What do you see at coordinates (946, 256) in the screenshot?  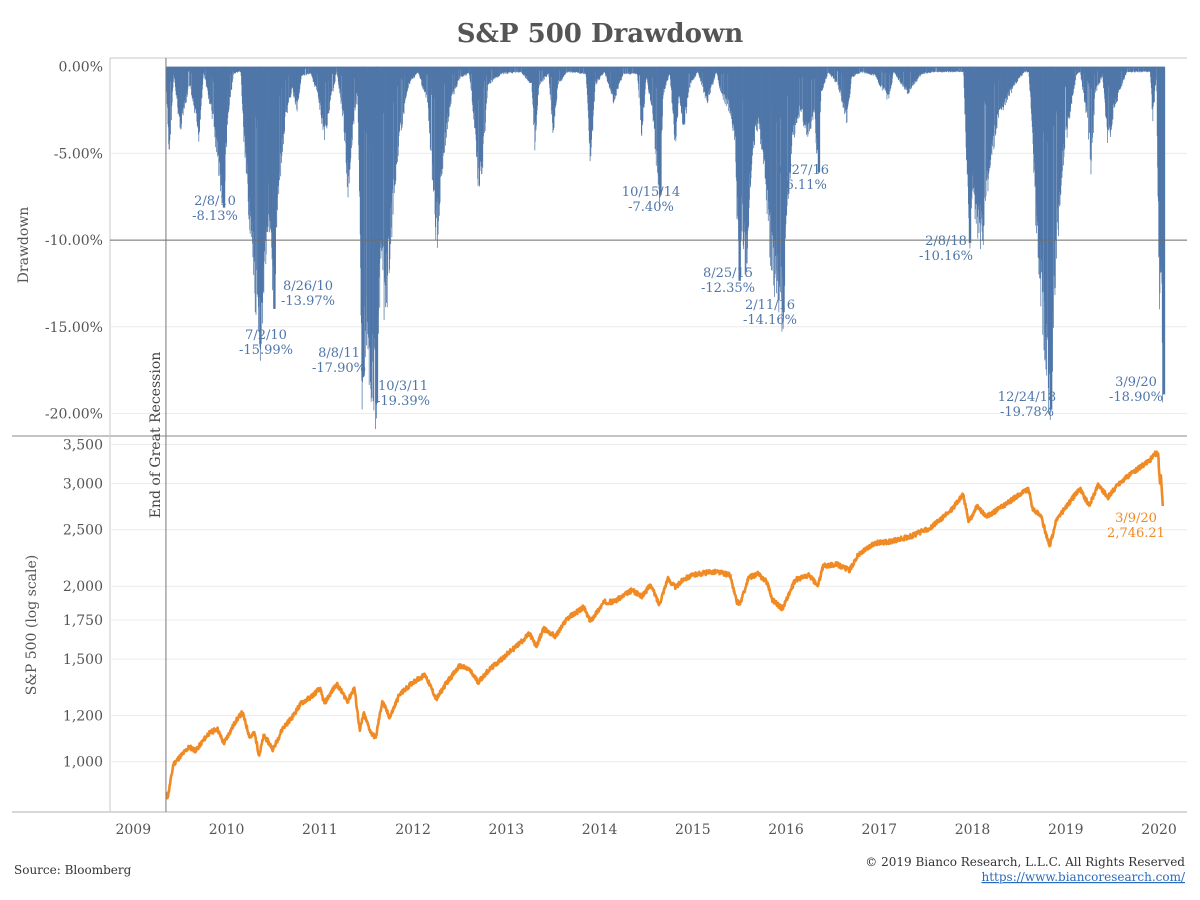 I see `drawdown-annotation-value: -10.16%` at bounding box center [946, 256].